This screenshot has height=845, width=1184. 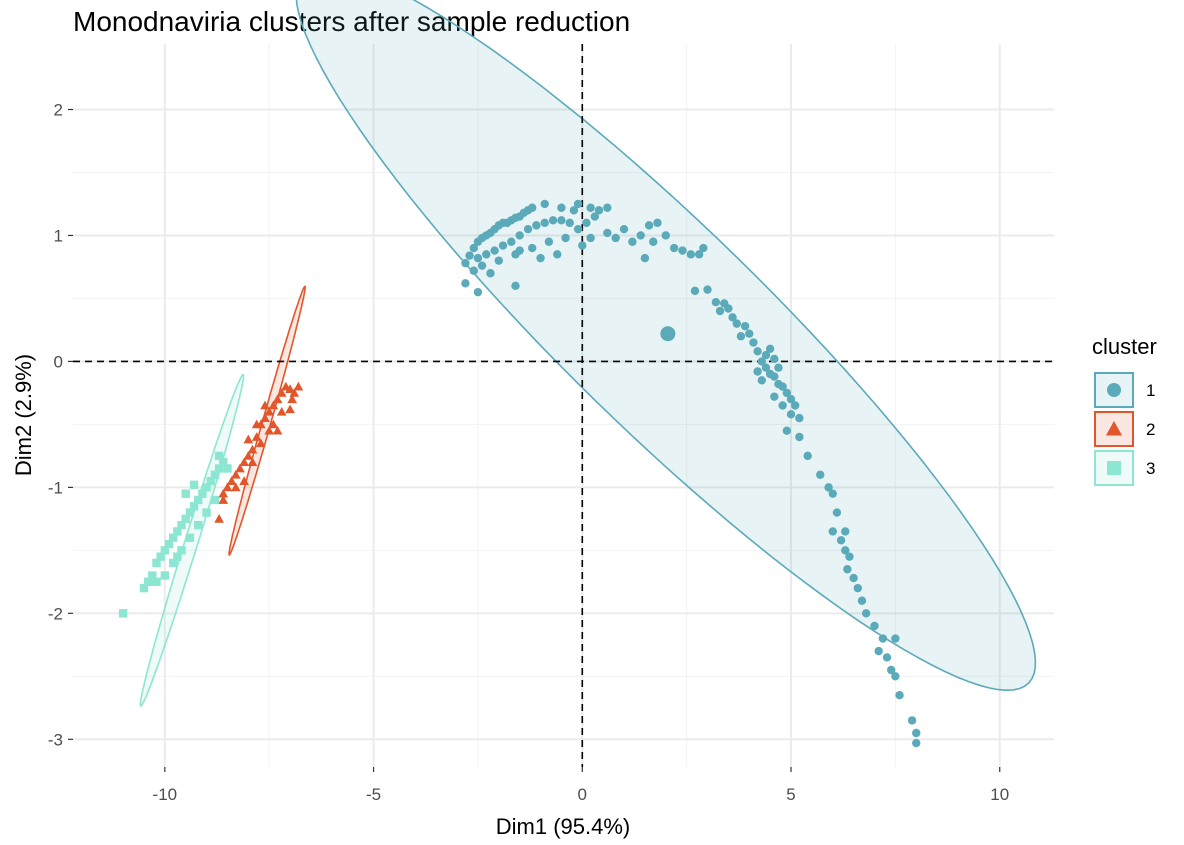 What do you see at coordinates (58, 361) in the screenshot?
I see `y-tick-label: 0` at bounding box center [58, 361].